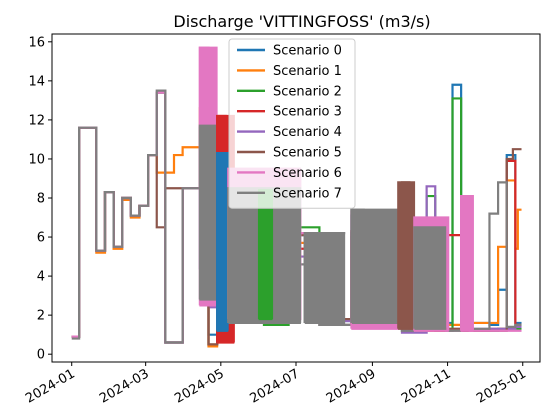 This screenshot has height=419, width=550. What do you see at coordinates (36, 159) in the screenshot?
I see `y-tick-label-5: 10` at bounding box center [36, 159].